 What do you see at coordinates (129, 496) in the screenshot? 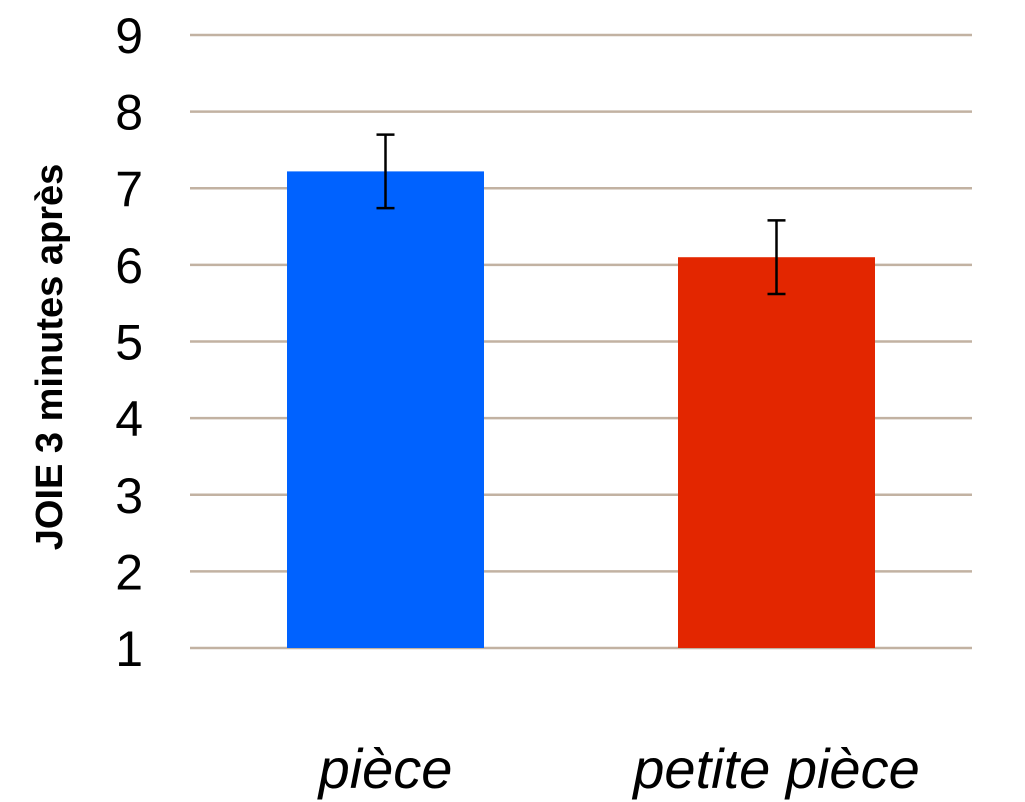
I see `y-tick-label: 3` at bounding box center [129, 496].